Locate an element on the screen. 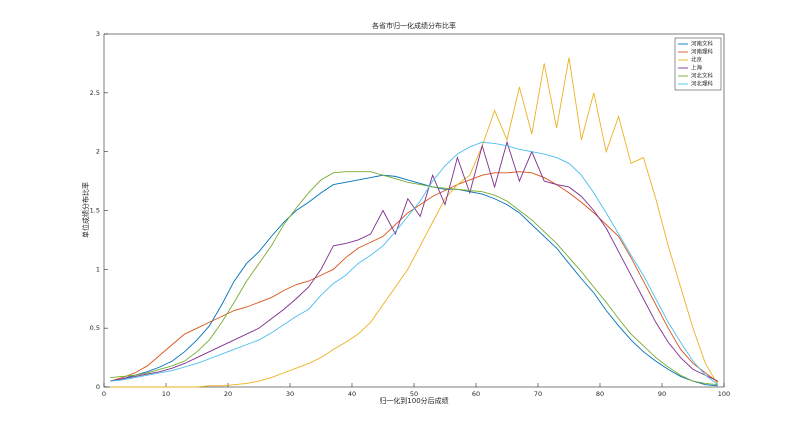 This screenshot has width=800, height=435. legend-label: 北京 is located at coordinates (697, 60).